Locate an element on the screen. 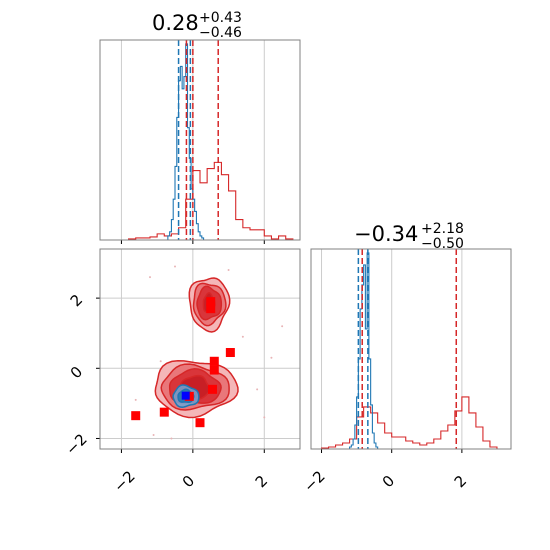 This screenshot has width=550, height=550. title-param-2: −0.34 +2.18 −0.50 is located at coordinates (409, 236).